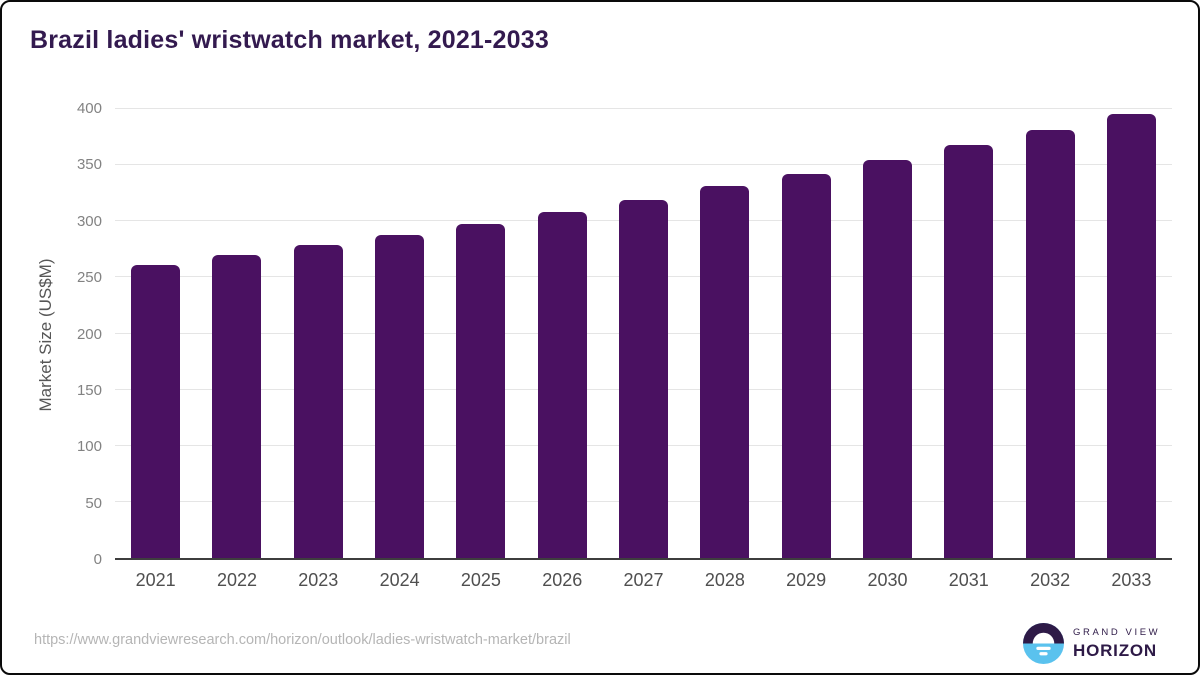 The width and height of the screenshot is (1200, 675). Describe the element at coordinates (1050, 580) in the screenshot. I see `x-tick-label: 2032` at that location.